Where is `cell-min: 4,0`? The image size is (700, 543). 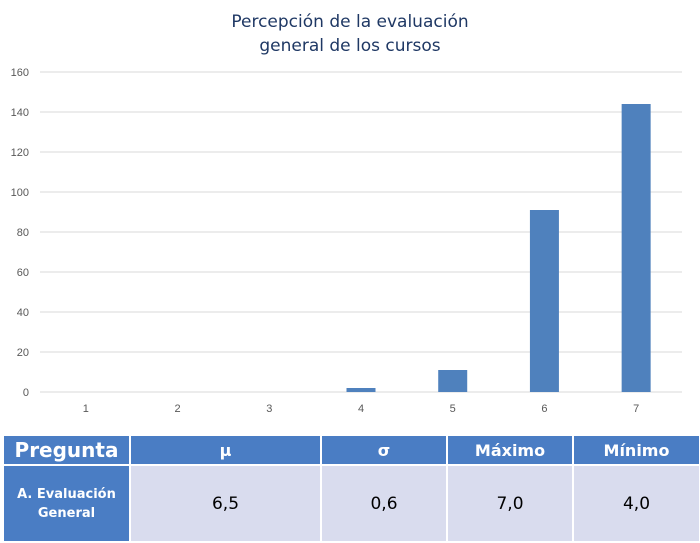
cell-min: 4,0 is located at coordinates (636, 503).